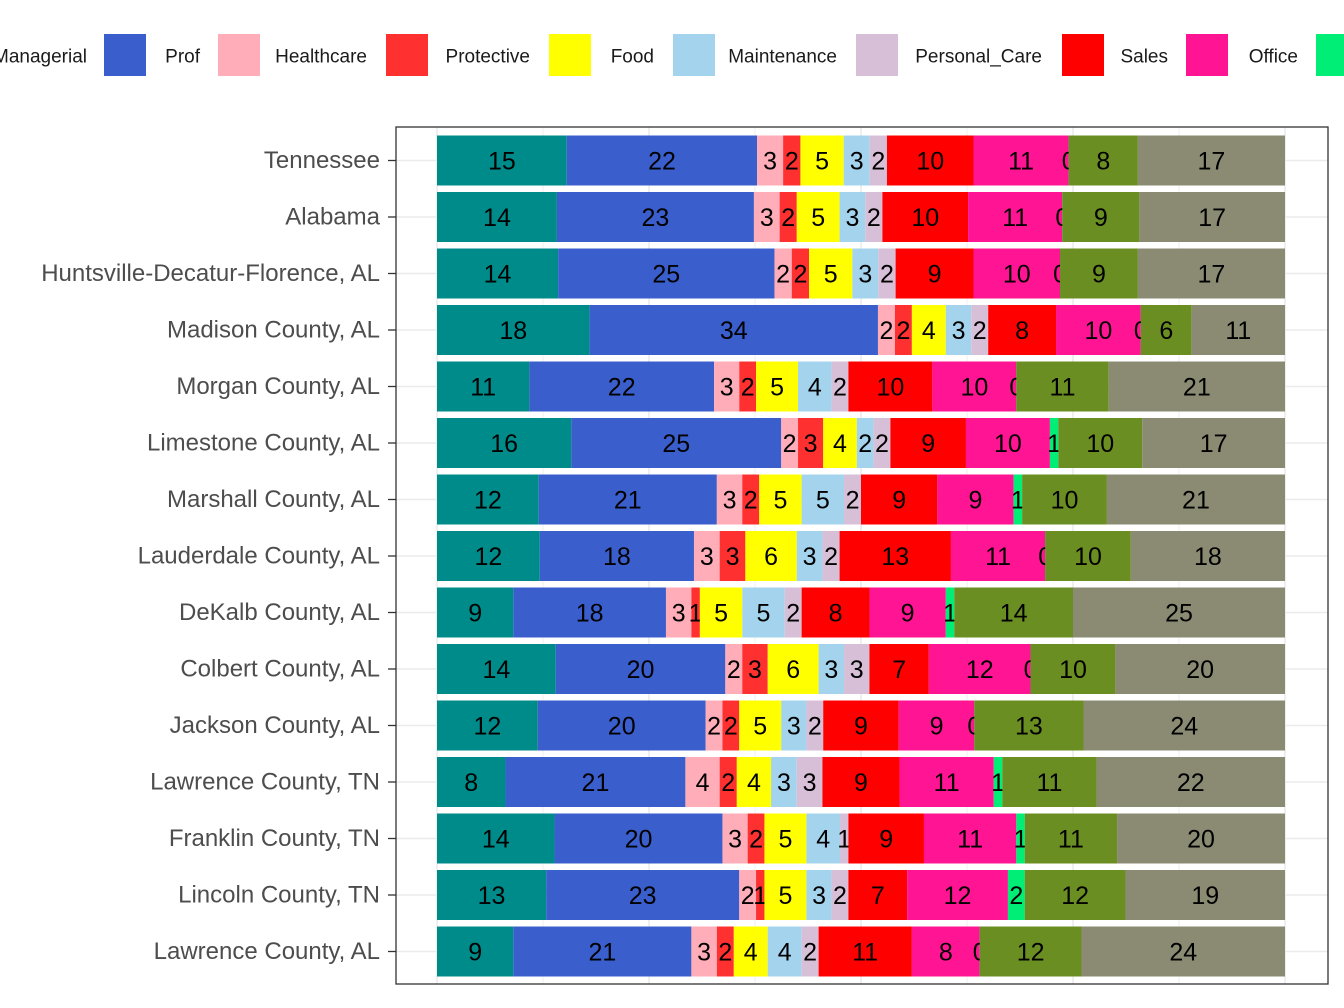 The image size is (1344, 1008). What do you see at coordinates (322, 160) in the screenshot?
I see `category-label: Tennessee` at bounding box center [322, 160].